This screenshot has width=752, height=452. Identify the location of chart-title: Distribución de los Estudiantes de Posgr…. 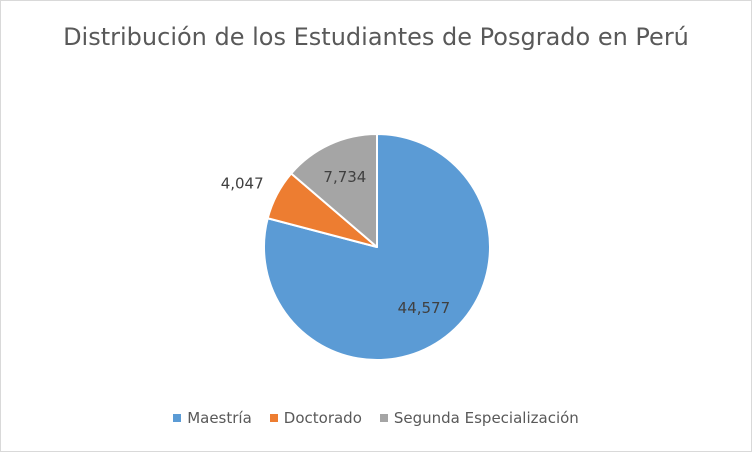
(376, 37).